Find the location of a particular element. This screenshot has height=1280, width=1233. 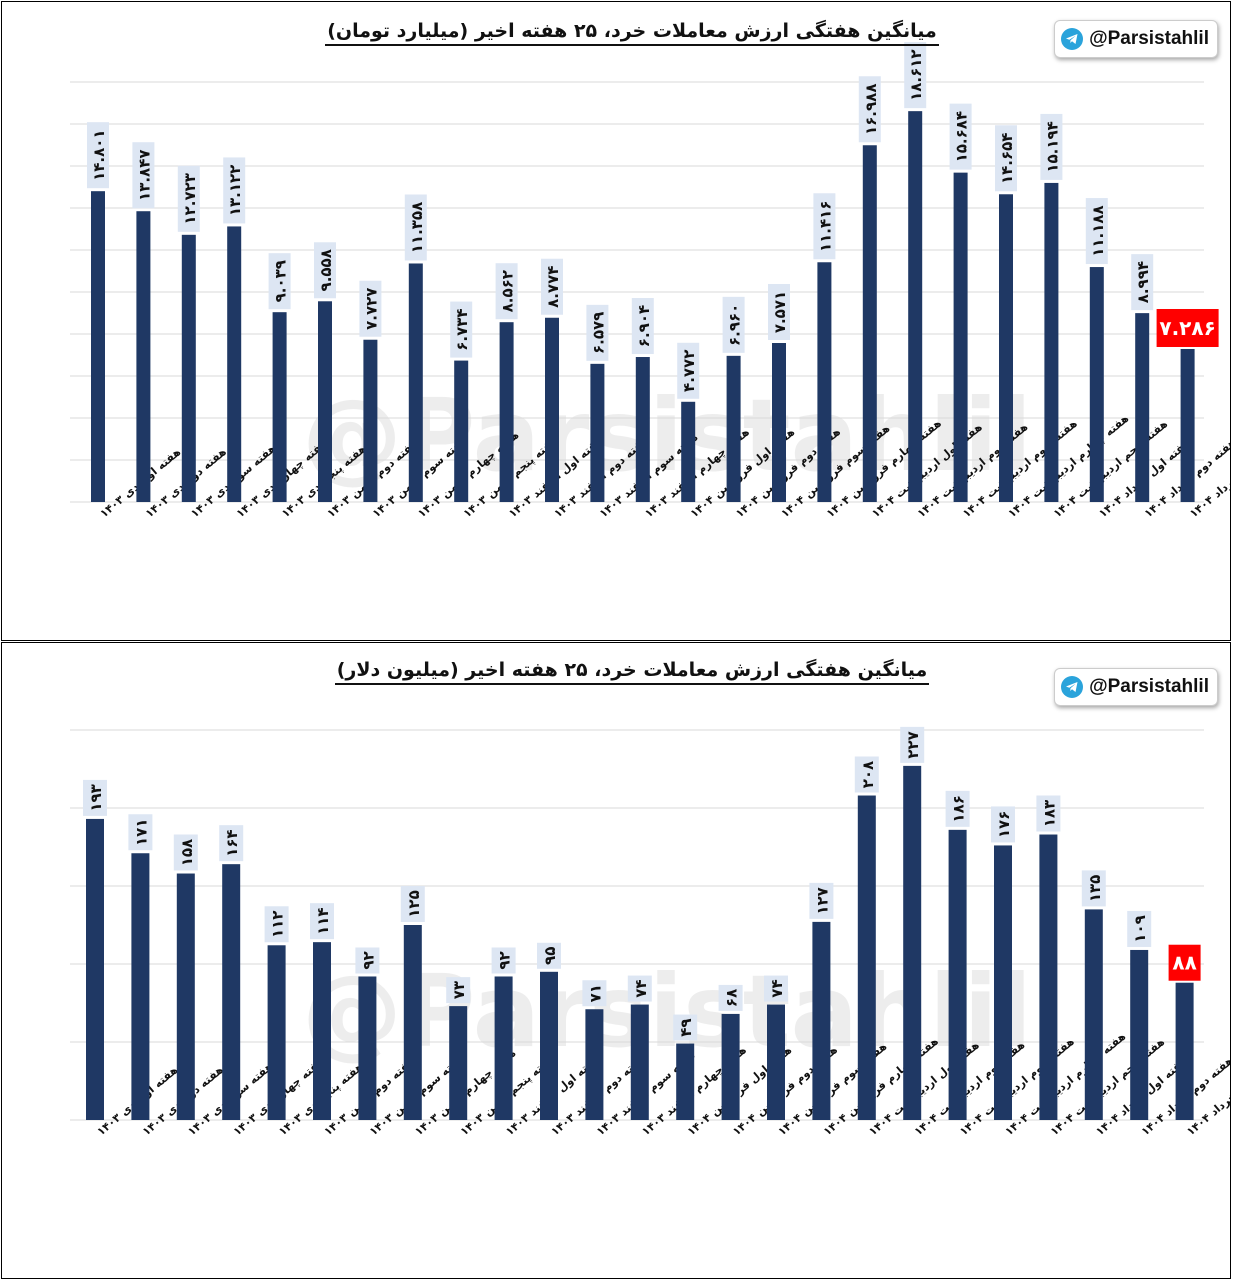

data-label: ۱۷۶ is located at coordinates (1004, 824).